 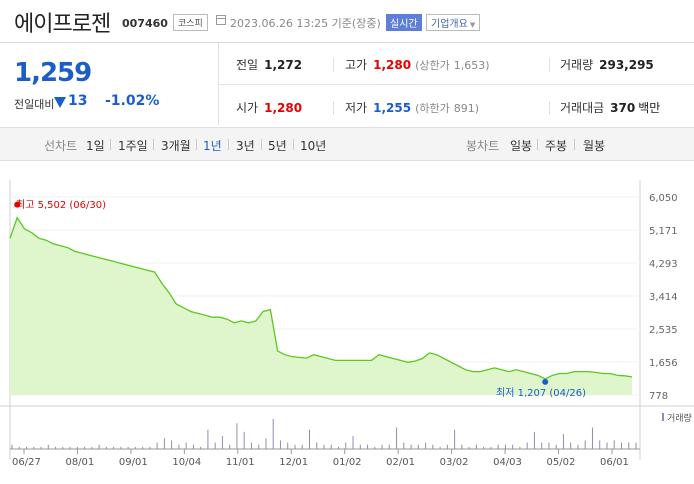 I want to click on company-overview-dropdown: 기업개요 ▼, so click(x=453, y=22).